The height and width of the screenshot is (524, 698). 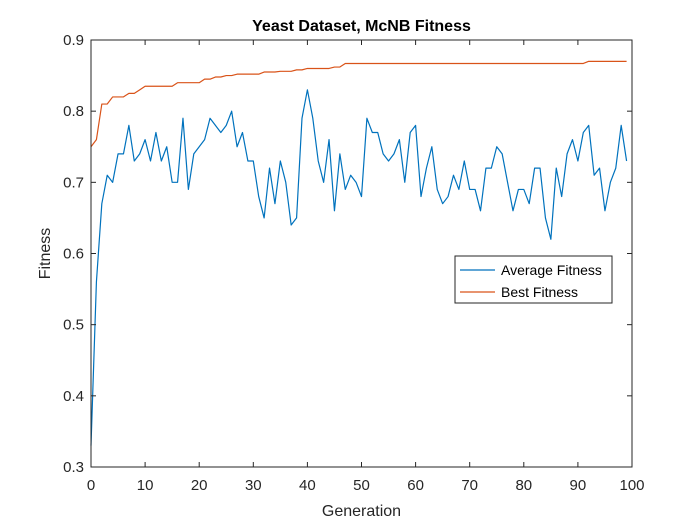 What do you see at coordinates (73, 396) in the screenshot?
I see `y-tick-label: 0.4` at bounding box center [73, 396].